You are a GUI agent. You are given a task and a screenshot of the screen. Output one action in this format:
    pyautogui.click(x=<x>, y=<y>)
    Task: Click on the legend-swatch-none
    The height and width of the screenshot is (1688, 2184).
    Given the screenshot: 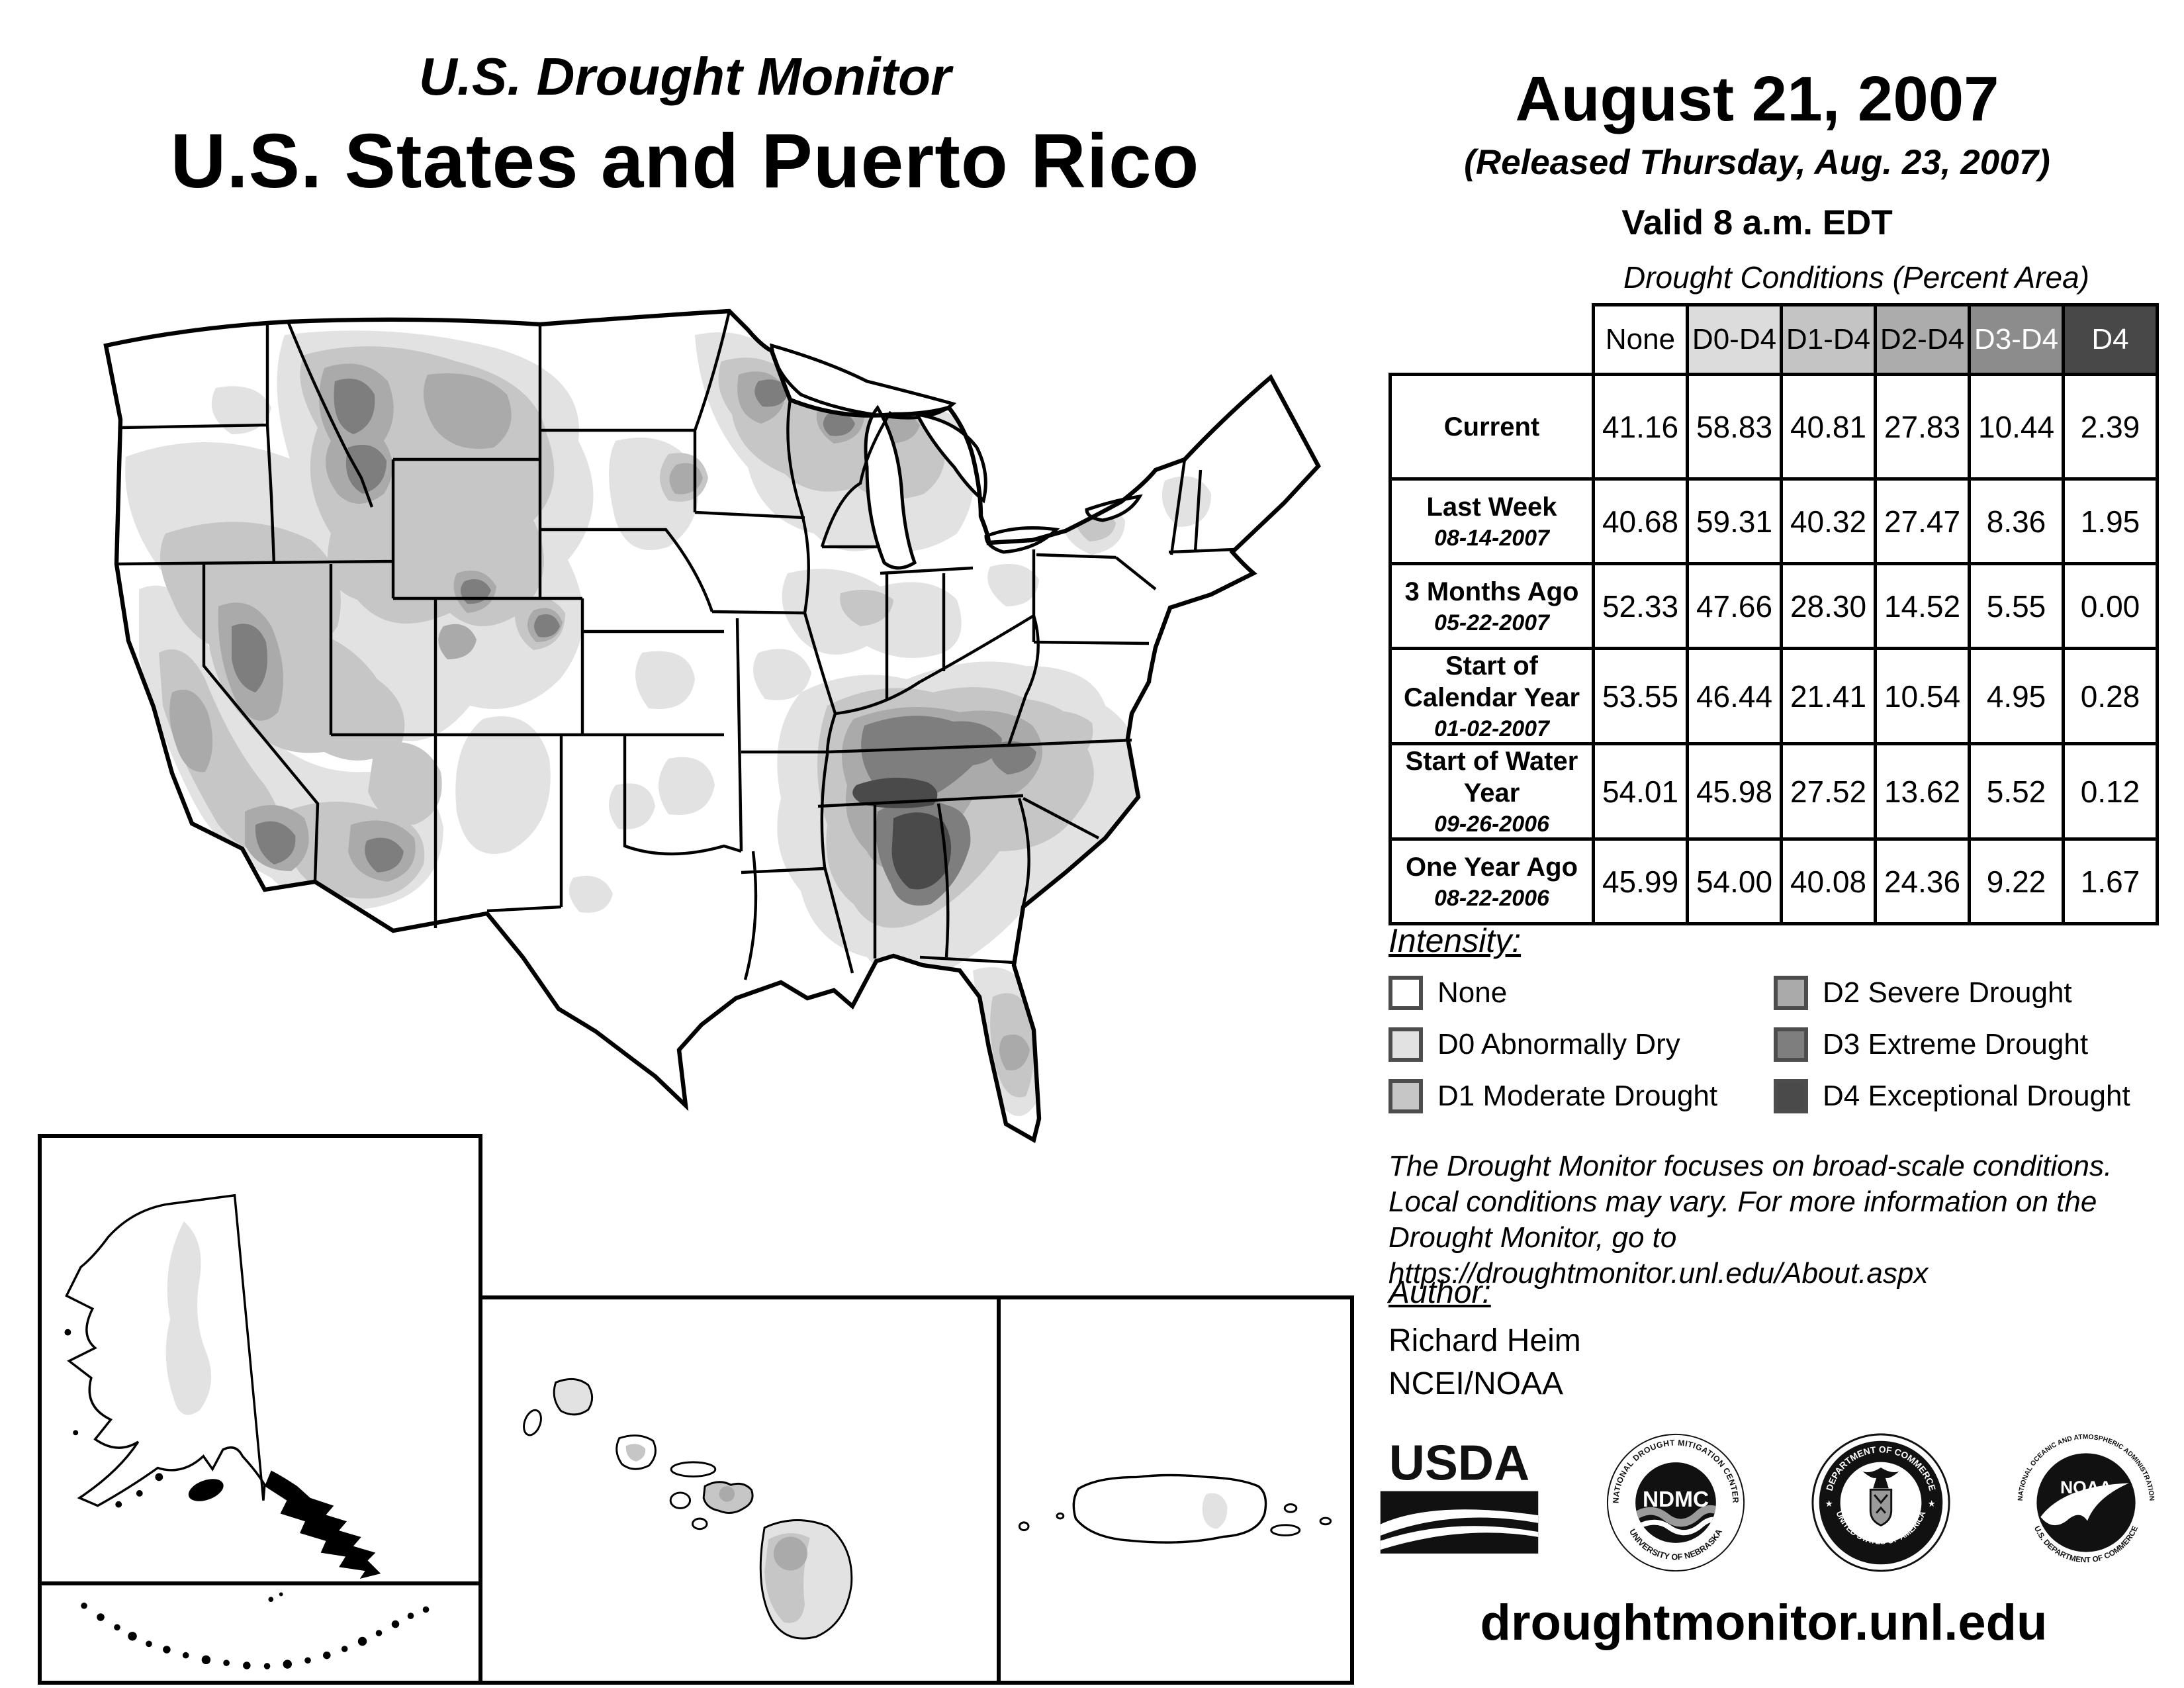 What is the action you would take?
    pyautogui.click(x=1405, y=993)
    